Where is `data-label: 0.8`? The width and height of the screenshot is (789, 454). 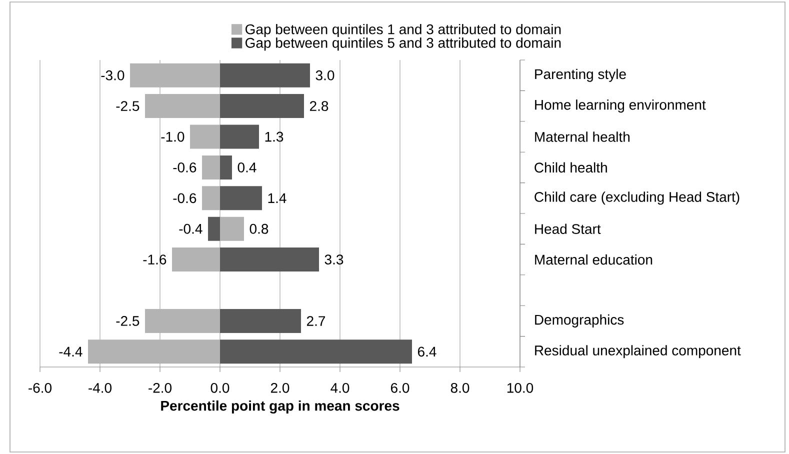
data-label: 0.8 is located at coordinates (259, 229).